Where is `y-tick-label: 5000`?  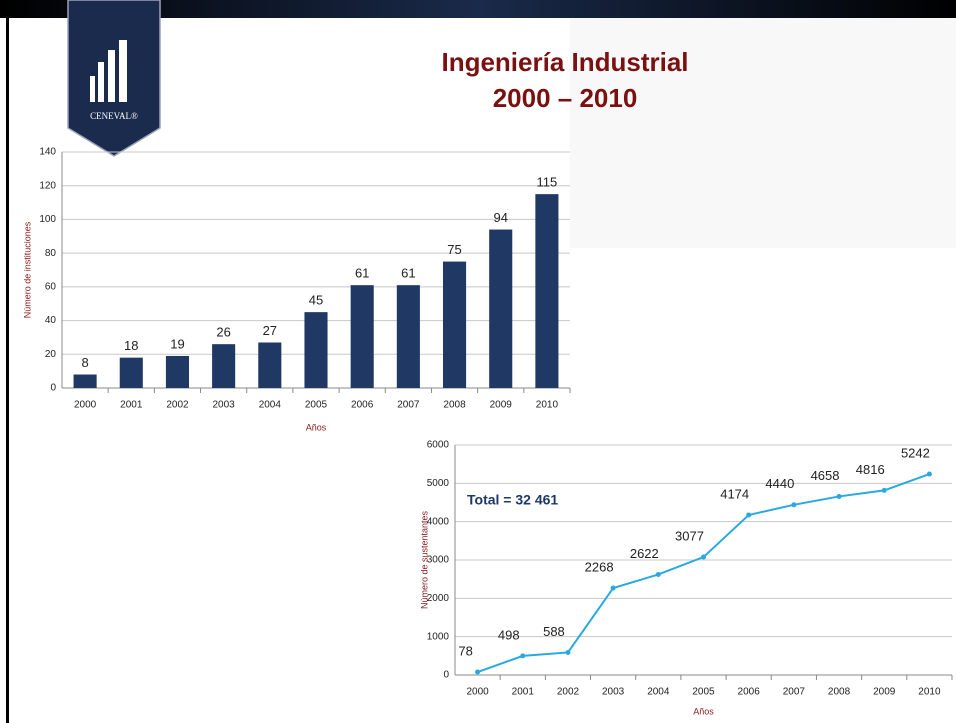
y-tick-label: 5000 is located at coordinates (438, 483).